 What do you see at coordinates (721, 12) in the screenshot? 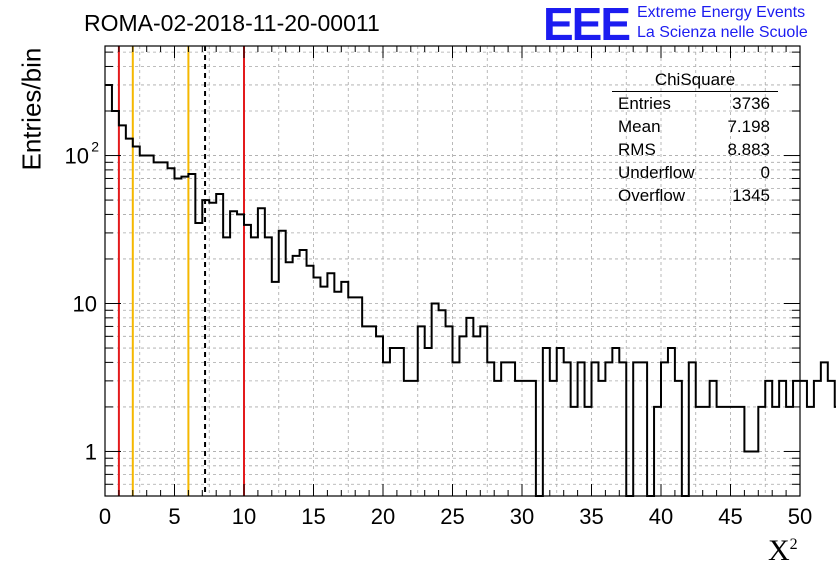
I see `logo-line-1: Extreme Energy Events` at bounding box center [721, 12].